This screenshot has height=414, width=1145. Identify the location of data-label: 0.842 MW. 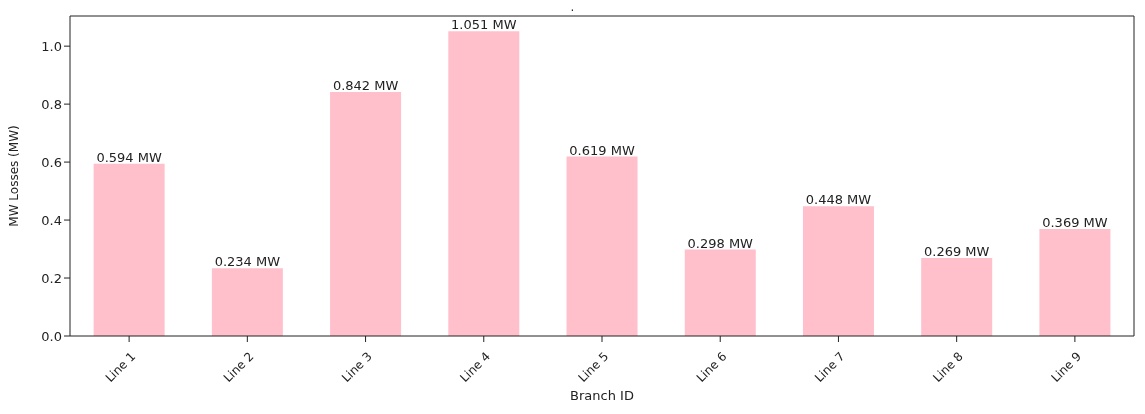
(365, 85).